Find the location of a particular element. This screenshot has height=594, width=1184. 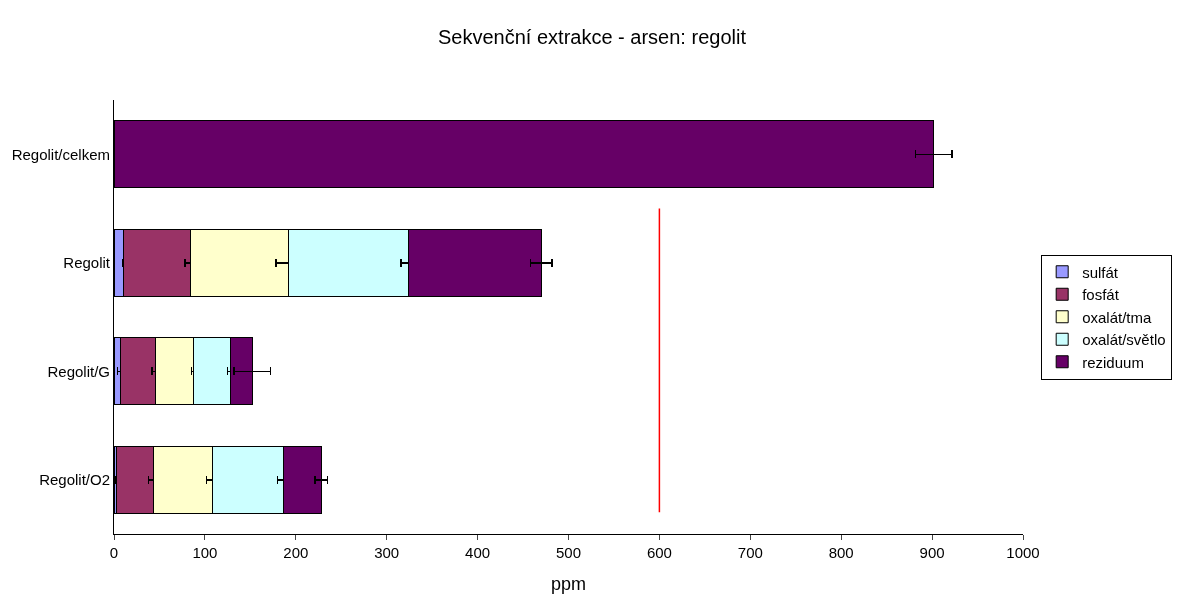

legend-label: sulfát is located at coordinates (1100, 272).